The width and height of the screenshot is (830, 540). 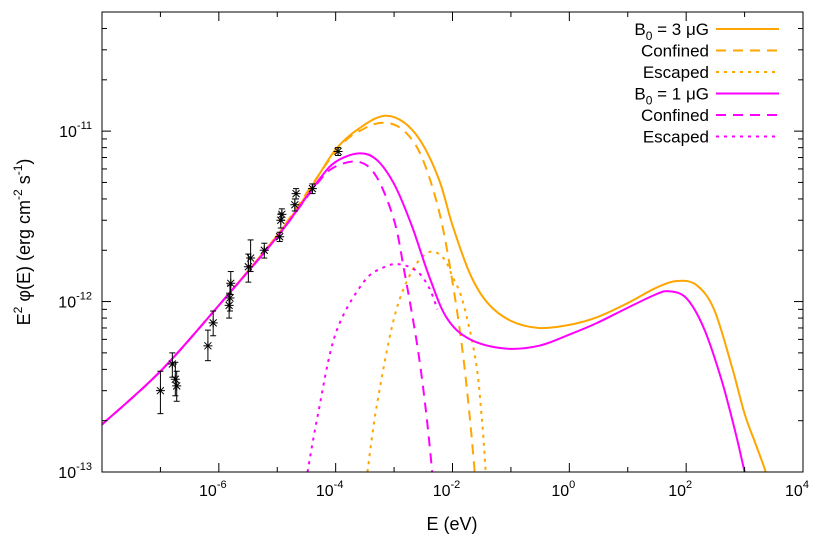 I want to click on y-tick-exp: -13, so click(x=84, y=467).